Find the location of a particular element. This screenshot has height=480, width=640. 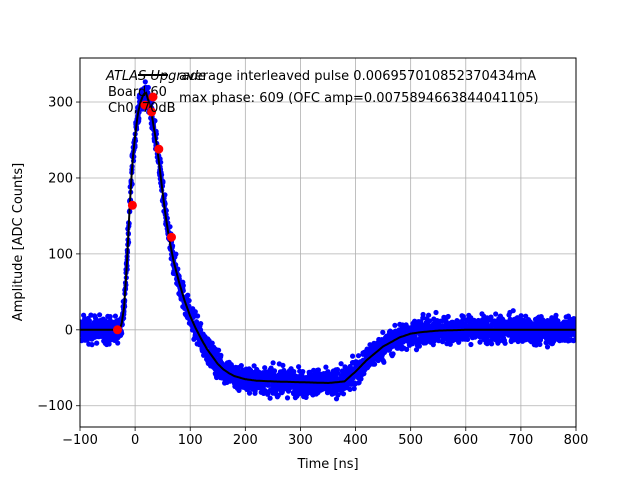

x-tick-label: 400 is located at coordinates (355, 440).